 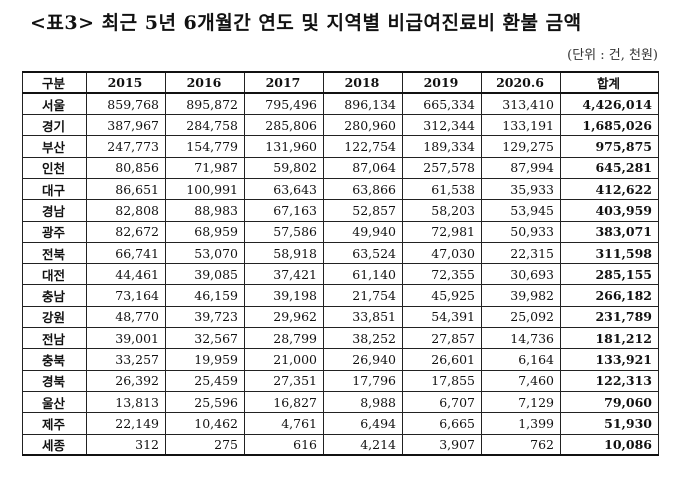 I want to click on value-cell: 4,214, so click(x=363, y=445).